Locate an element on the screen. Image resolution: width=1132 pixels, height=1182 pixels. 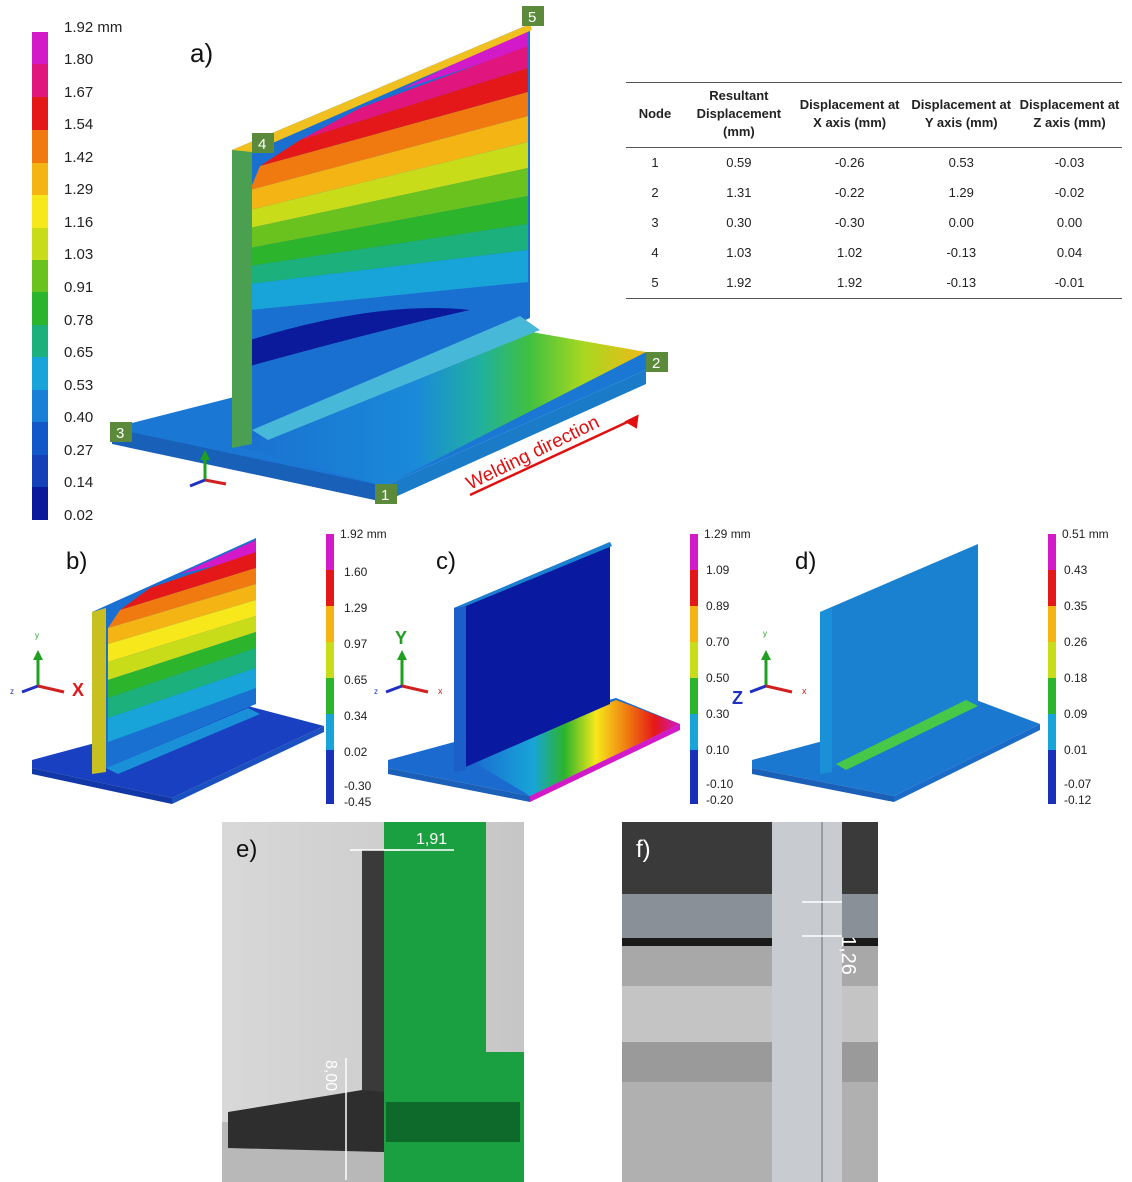
panel-f-photo: 1,26 is located at coordinates (750, 1002).